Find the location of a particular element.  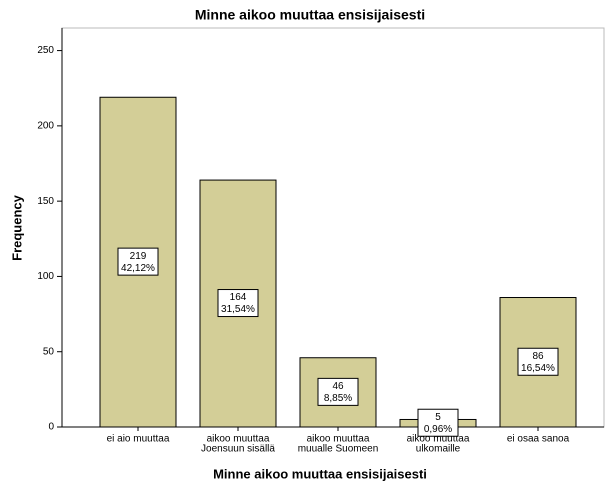

data-label: 31,54% is located at coordinates (238, 309).